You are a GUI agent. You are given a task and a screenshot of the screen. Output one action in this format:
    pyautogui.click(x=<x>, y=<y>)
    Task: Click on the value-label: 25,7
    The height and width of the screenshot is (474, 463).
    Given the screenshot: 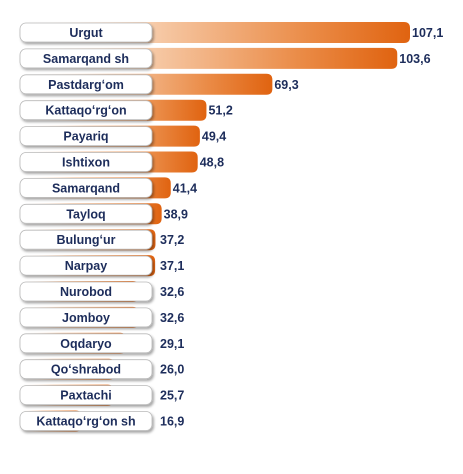 What is the action you would take?
    pyautogui.click(x=172, y=396)
    